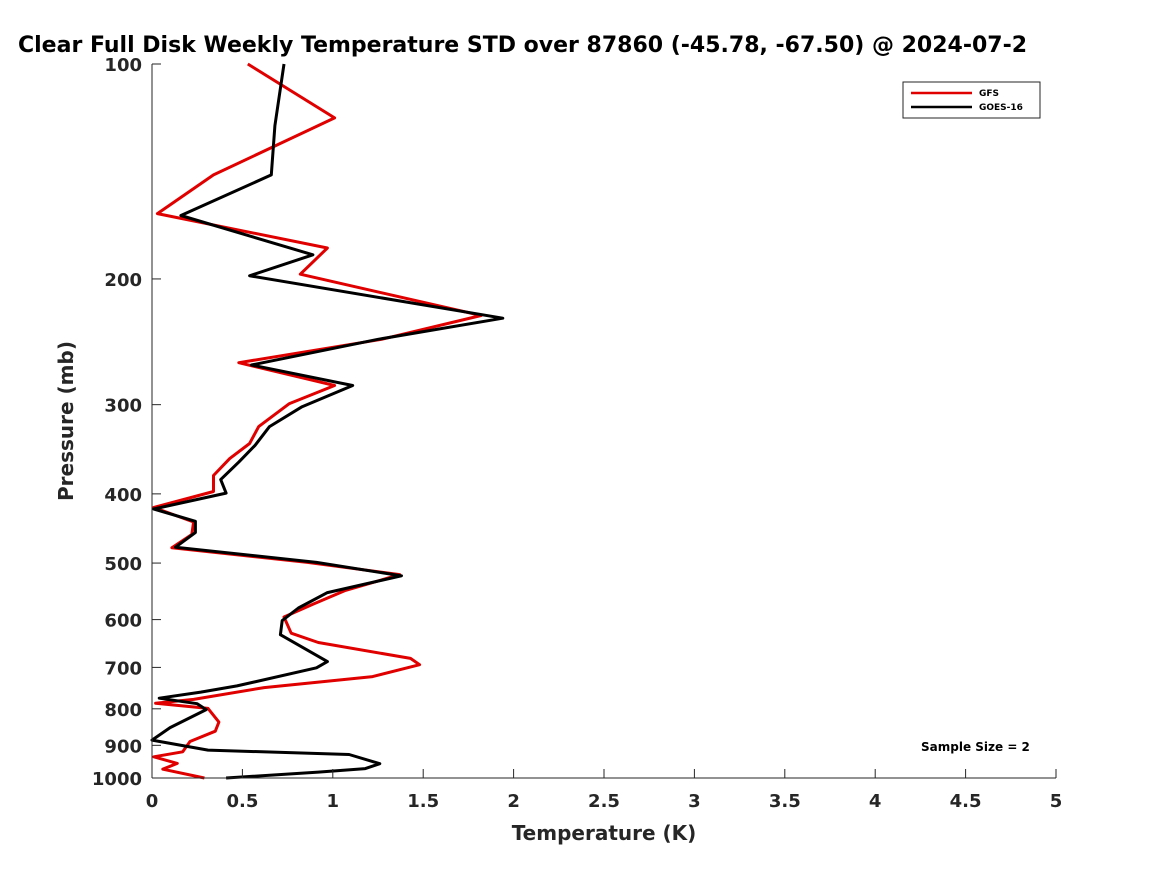  What do you see at coordinates (66, 421) in the screenshot?
I see `y-axis-label: Pressure (mb)` at bounding box center [66, 421].